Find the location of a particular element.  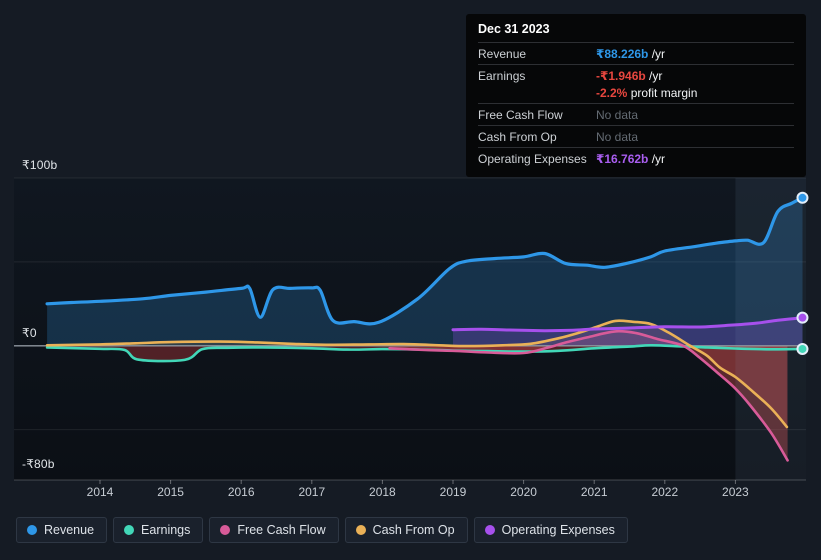

tooltip-row-revenue: Revenue ₹88.226b /yr is located at coordinates (636, 54).